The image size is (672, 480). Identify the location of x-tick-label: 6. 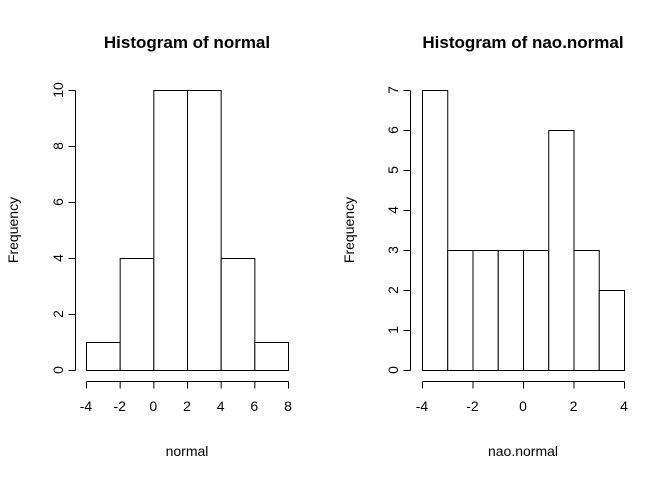
(254, 406).